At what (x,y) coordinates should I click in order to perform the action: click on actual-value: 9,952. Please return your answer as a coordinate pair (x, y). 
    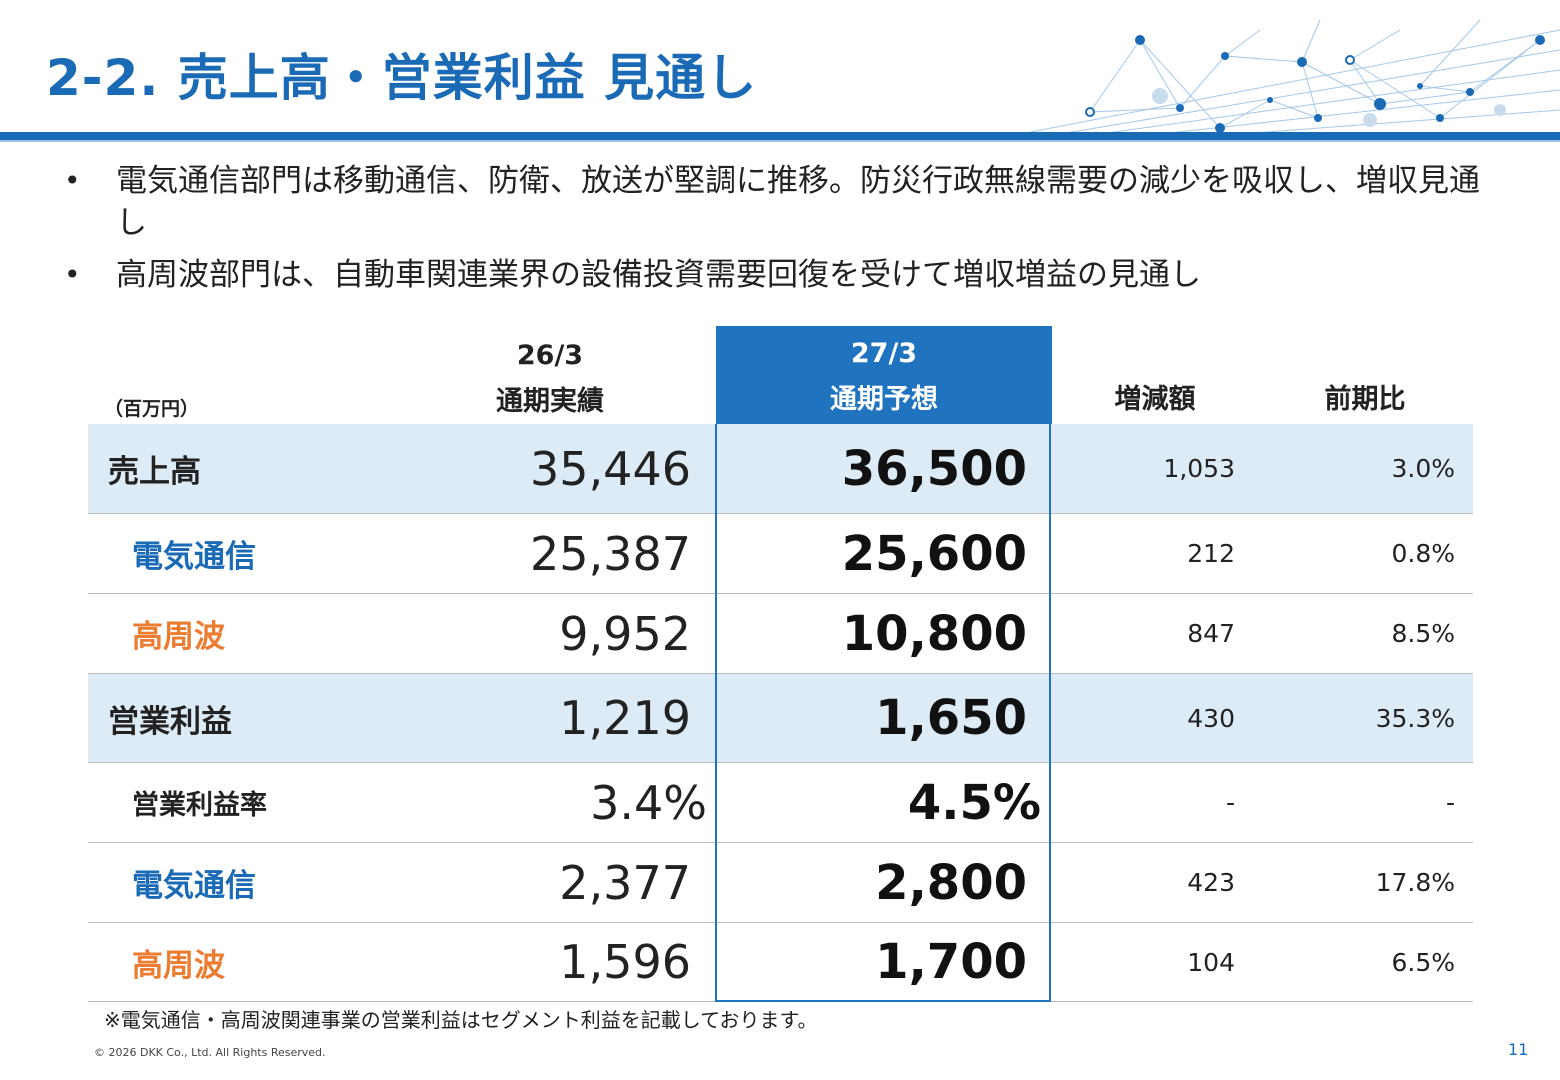
    Looking at the image, I should click on (625, 633).